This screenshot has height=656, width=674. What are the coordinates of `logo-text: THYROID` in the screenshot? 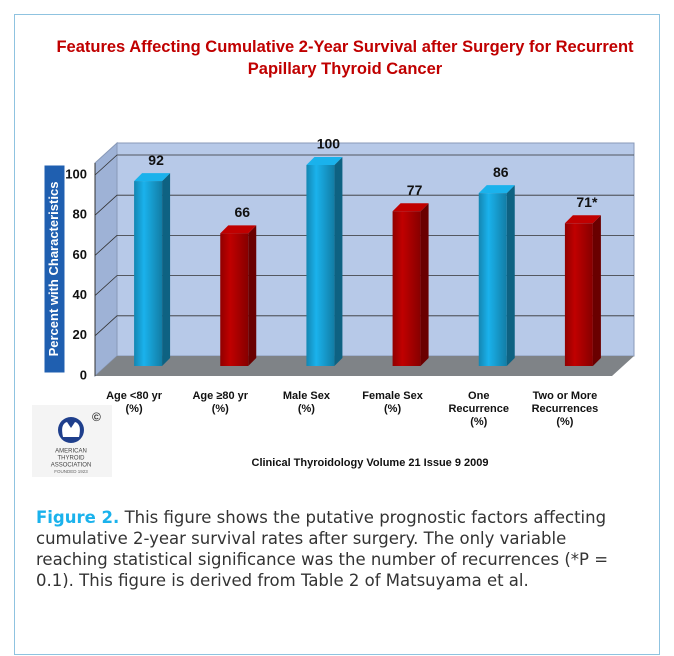 It's located at (72, 459).